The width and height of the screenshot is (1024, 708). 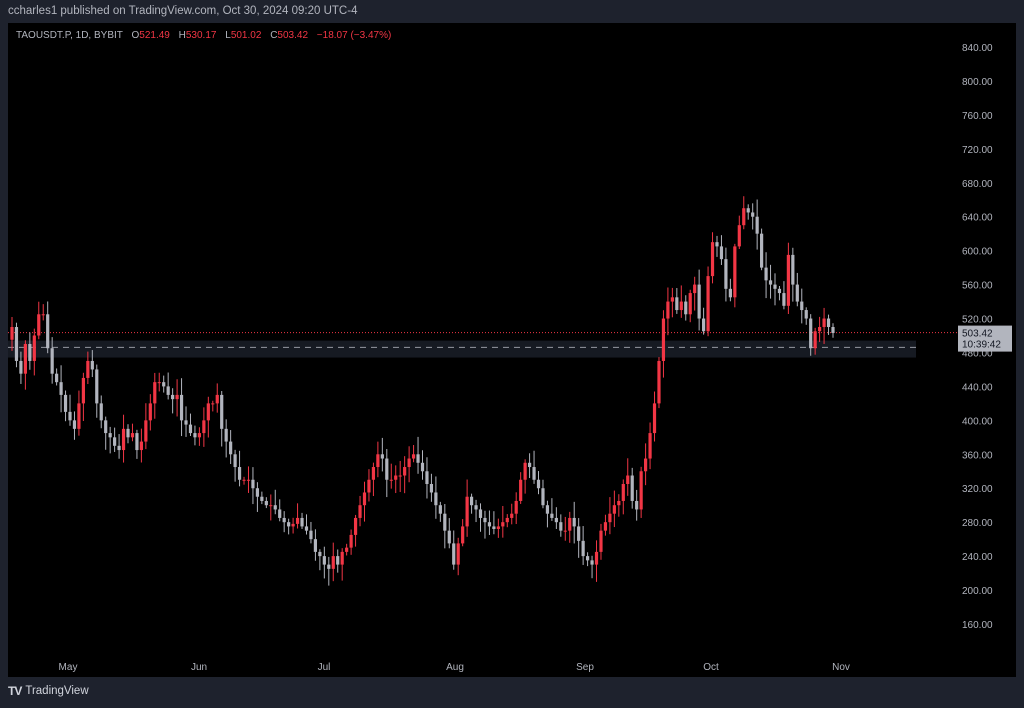 I want to click on y-axis-tick: 400.00, so click(x=977, y=421).